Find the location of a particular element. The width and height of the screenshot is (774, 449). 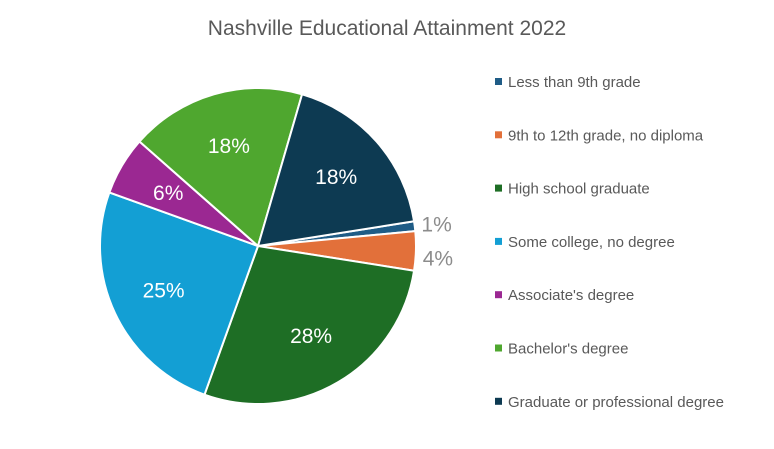

data-label-1: 1% is located at coordinates (436, 224).